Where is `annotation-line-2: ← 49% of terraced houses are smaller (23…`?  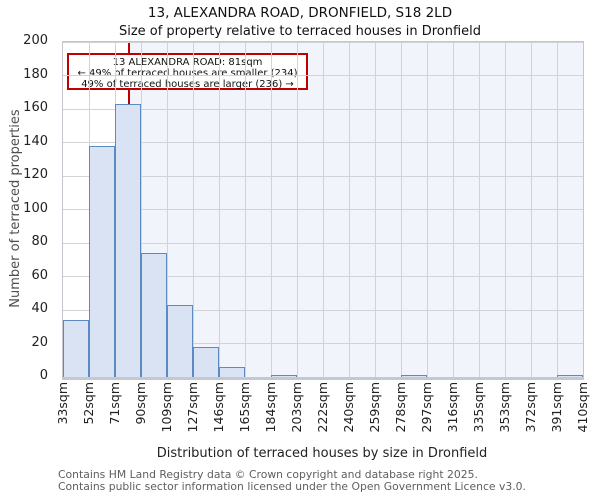
annotation-line-2: ← 49% of terraced houses are smaller (23… is located at coordinates (187, 73).